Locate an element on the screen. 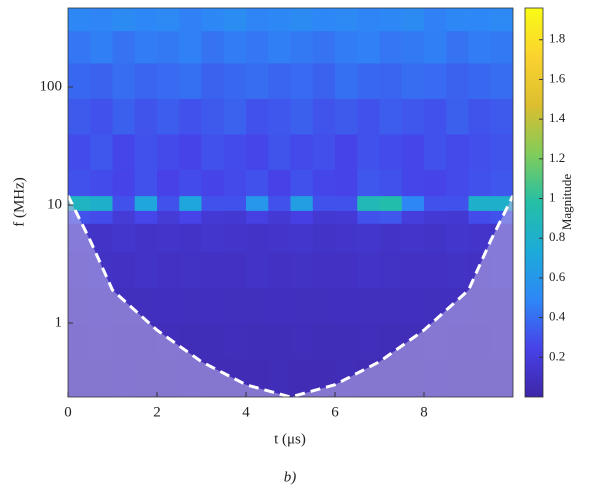 The width and height of the screenshot is (605, 494). colorbar-tick-label: 1.8 is located at coordinates (557, 38).